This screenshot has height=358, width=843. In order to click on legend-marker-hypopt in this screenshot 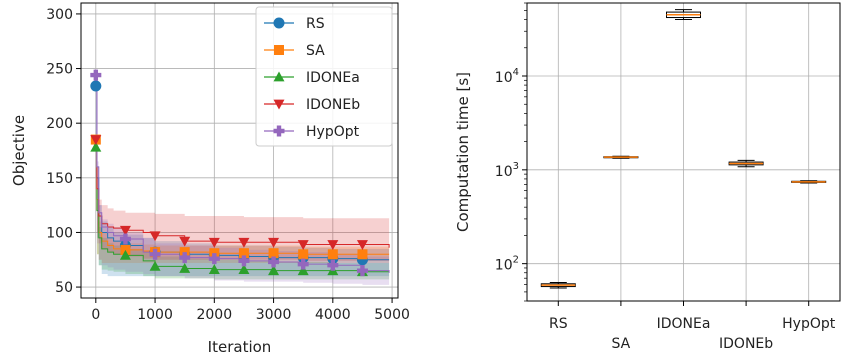, I will do `click(279, 131)`.